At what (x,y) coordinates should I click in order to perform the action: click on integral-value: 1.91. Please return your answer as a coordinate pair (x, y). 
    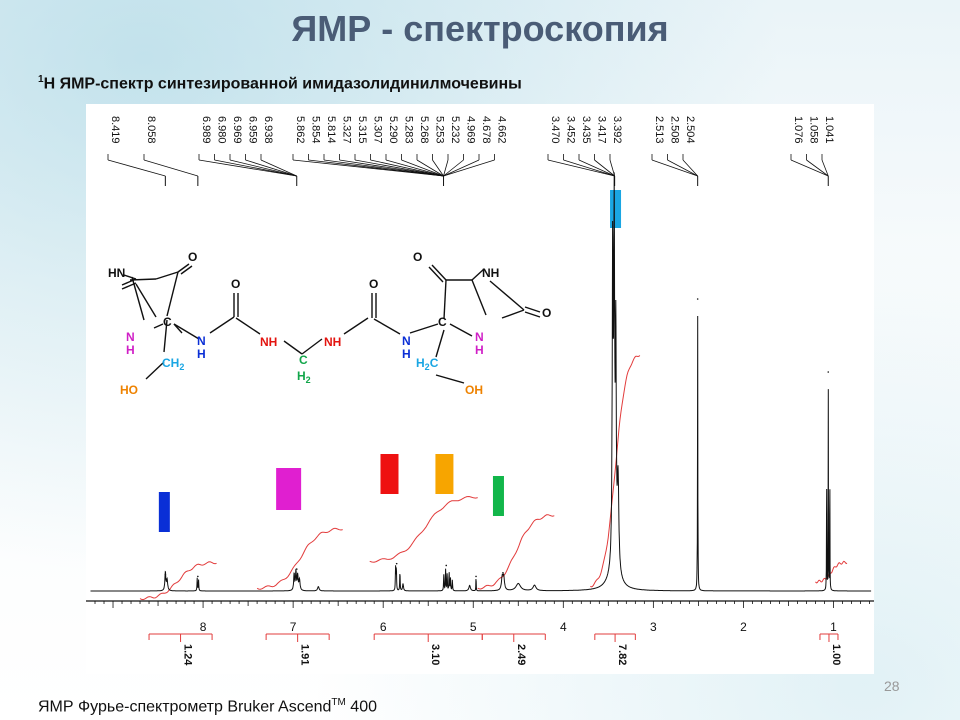
    Looking at the image, I should click on (305, 654).